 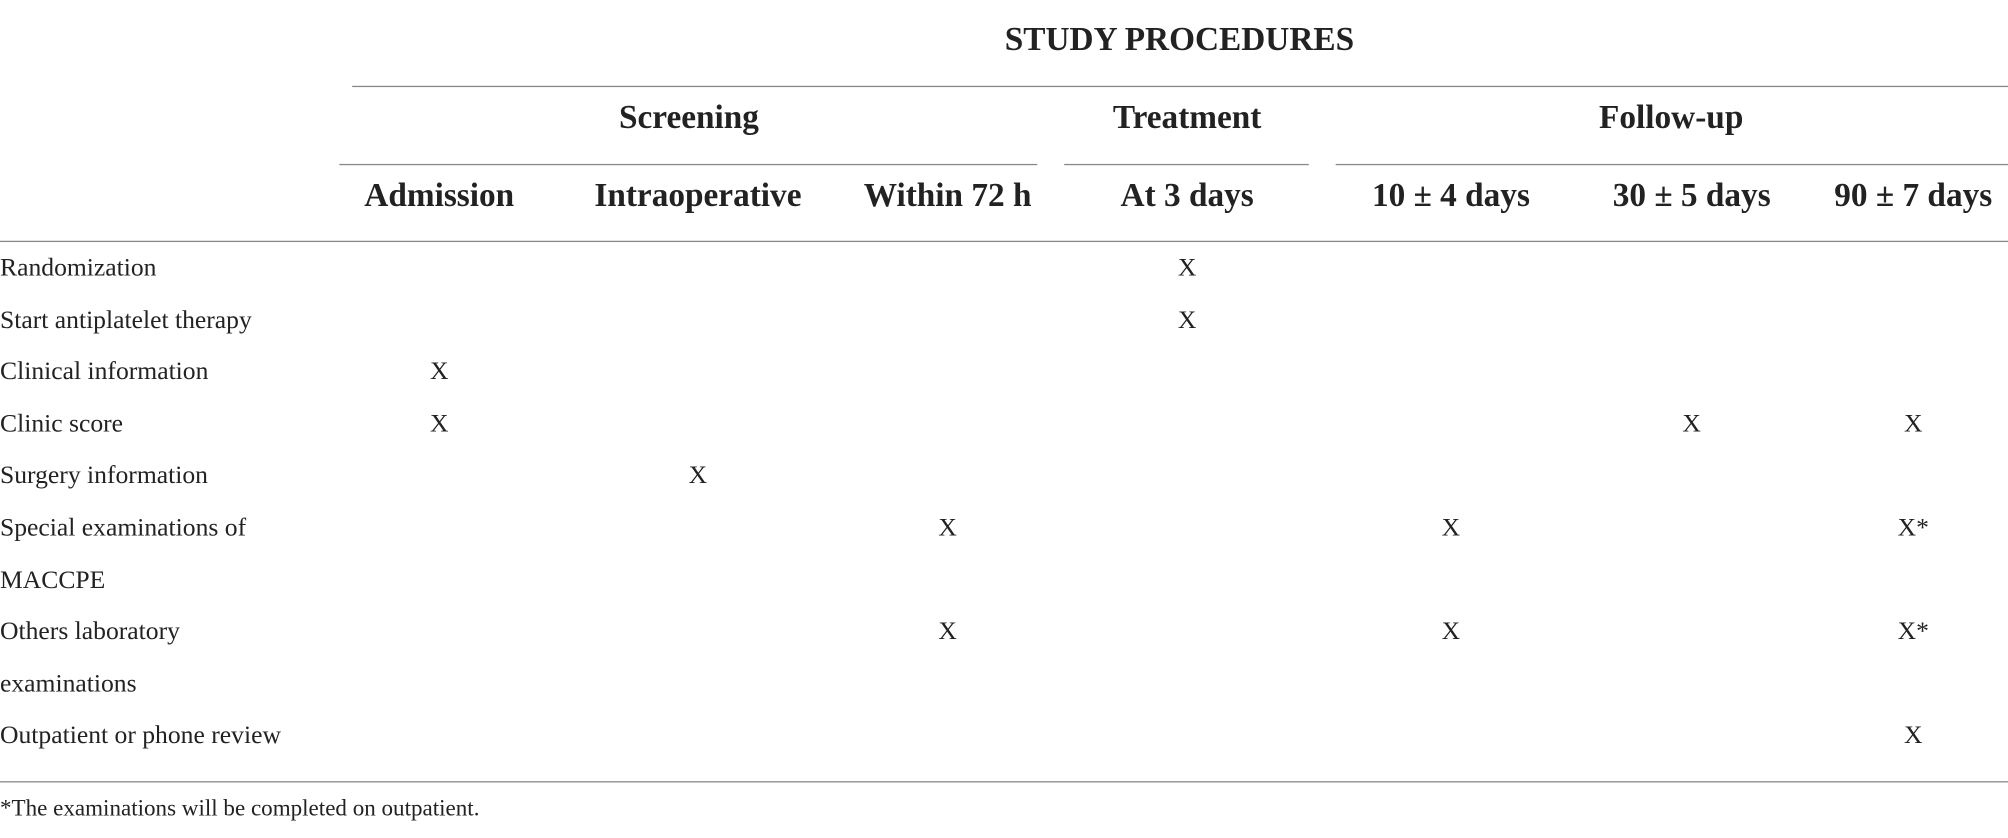 What do you see at coordinates (439, 195) in the screenshot?
I see `column-header: Admission` at bounding box center [439, 195].